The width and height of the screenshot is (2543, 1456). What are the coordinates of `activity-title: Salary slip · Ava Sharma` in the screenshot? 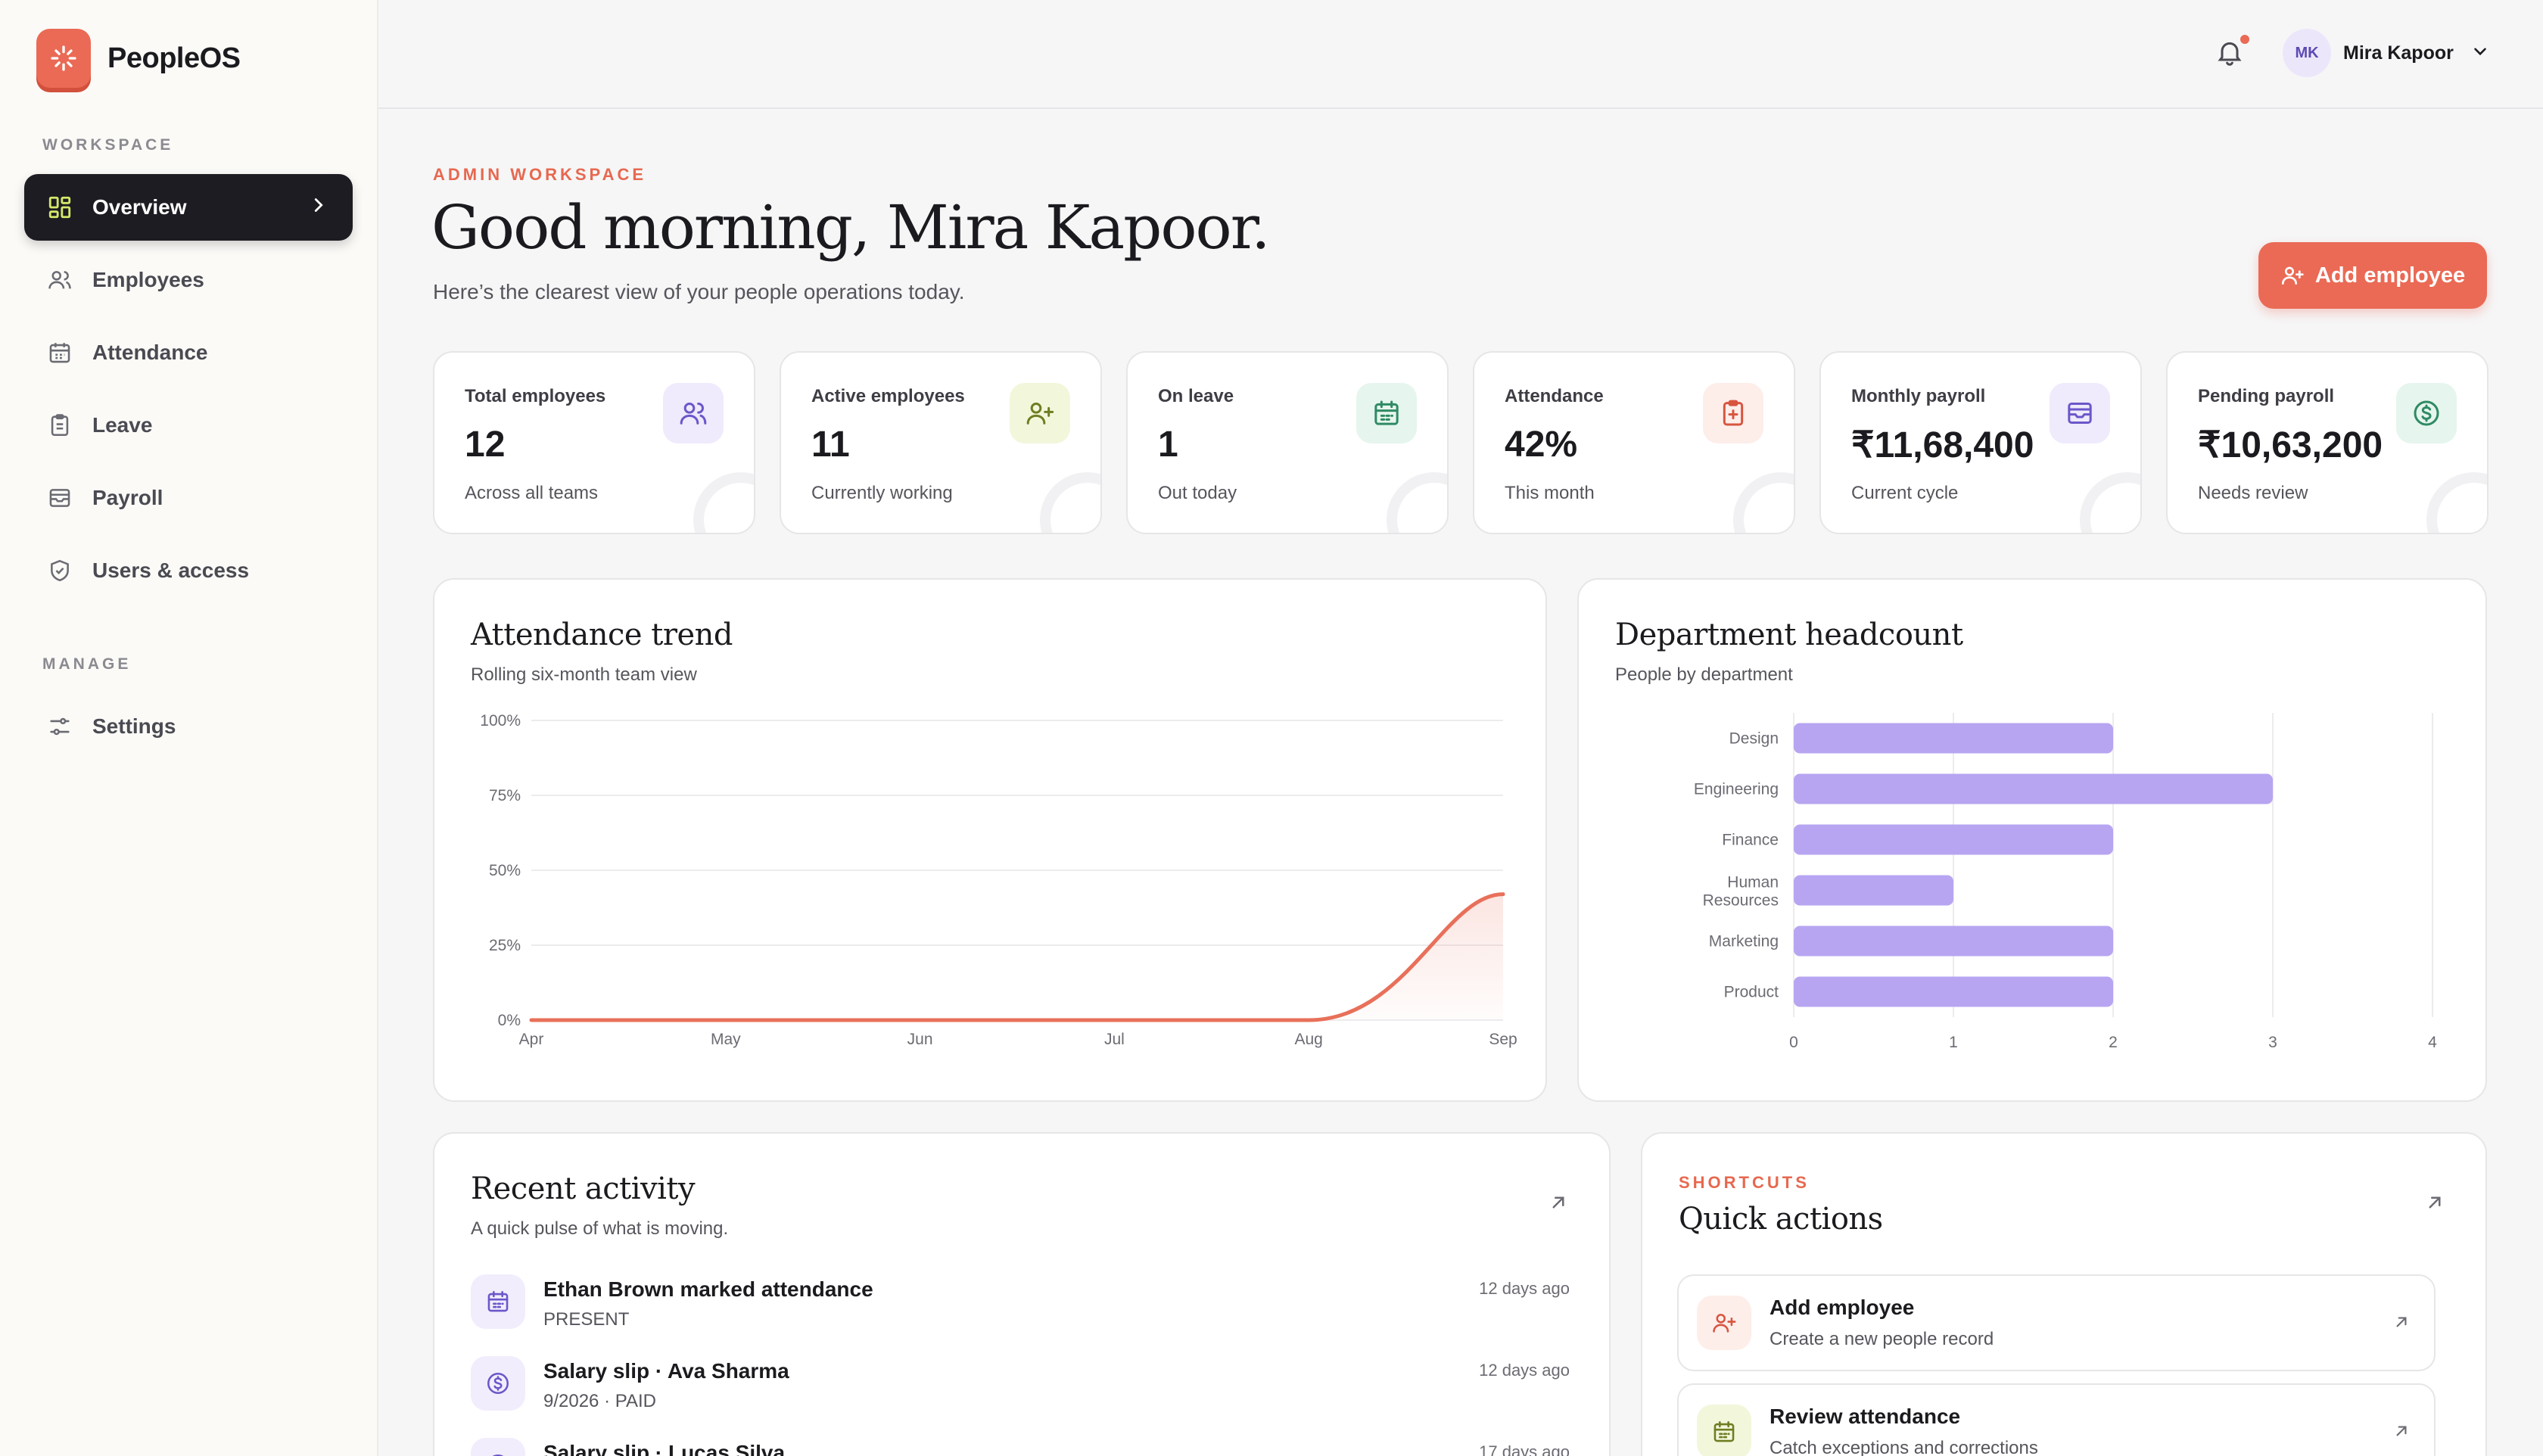 It's located at (666, 1371).